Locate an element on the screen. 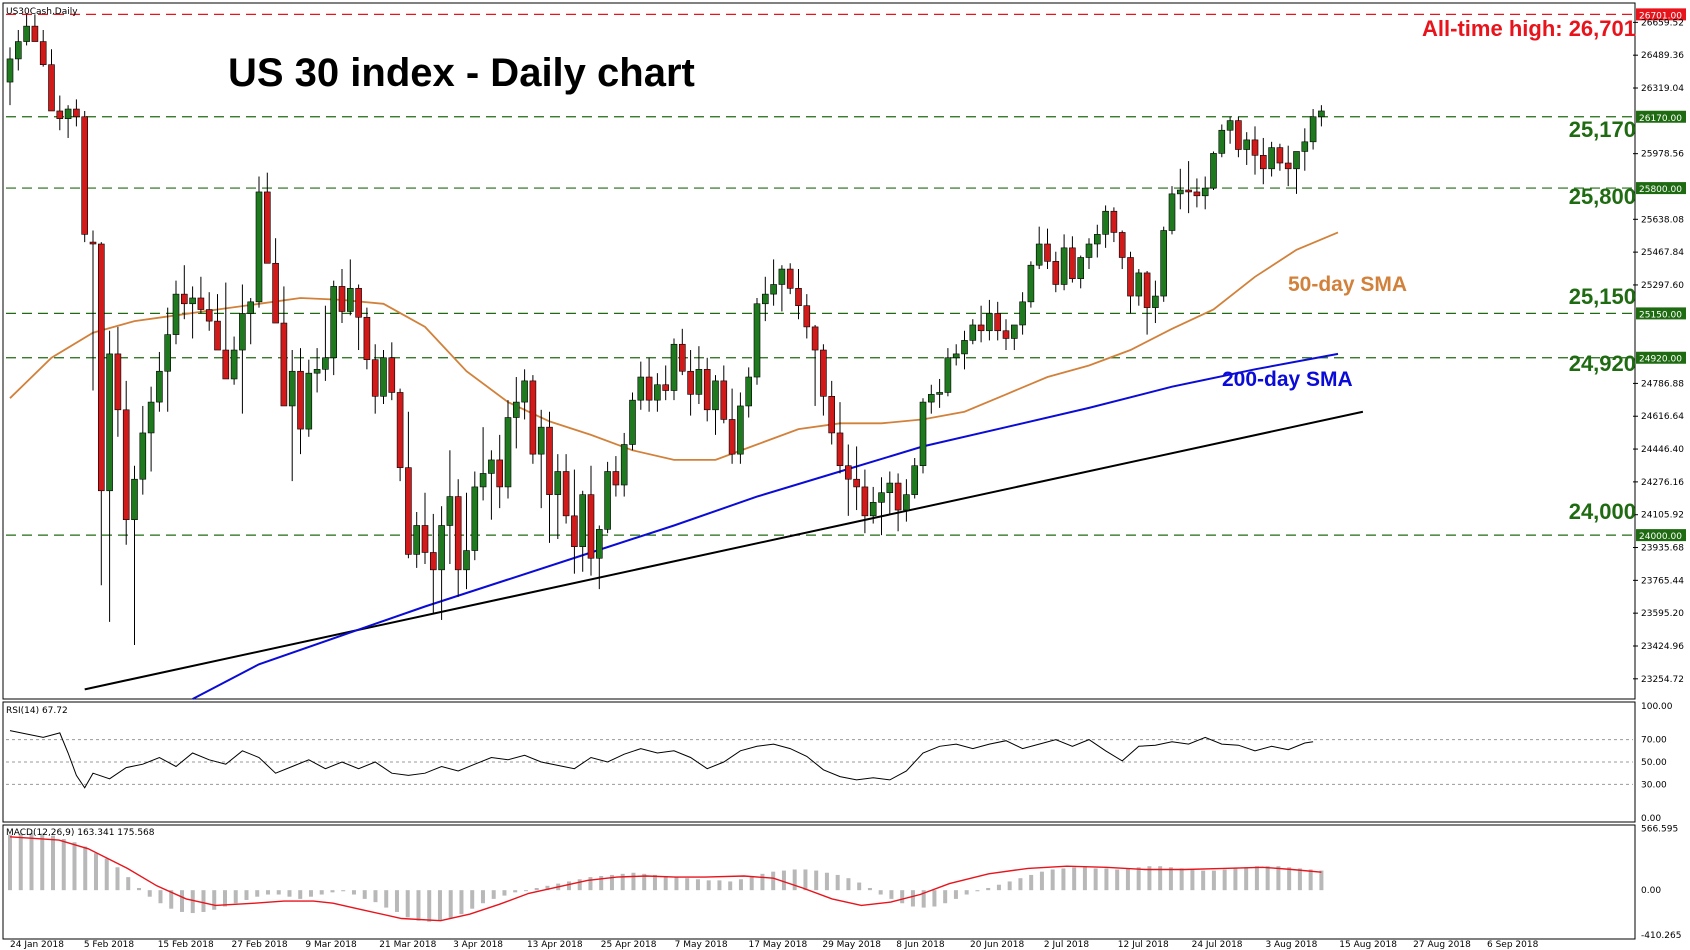  level-26170-annotation: 25,170 is located at coordinates (1602, 129).